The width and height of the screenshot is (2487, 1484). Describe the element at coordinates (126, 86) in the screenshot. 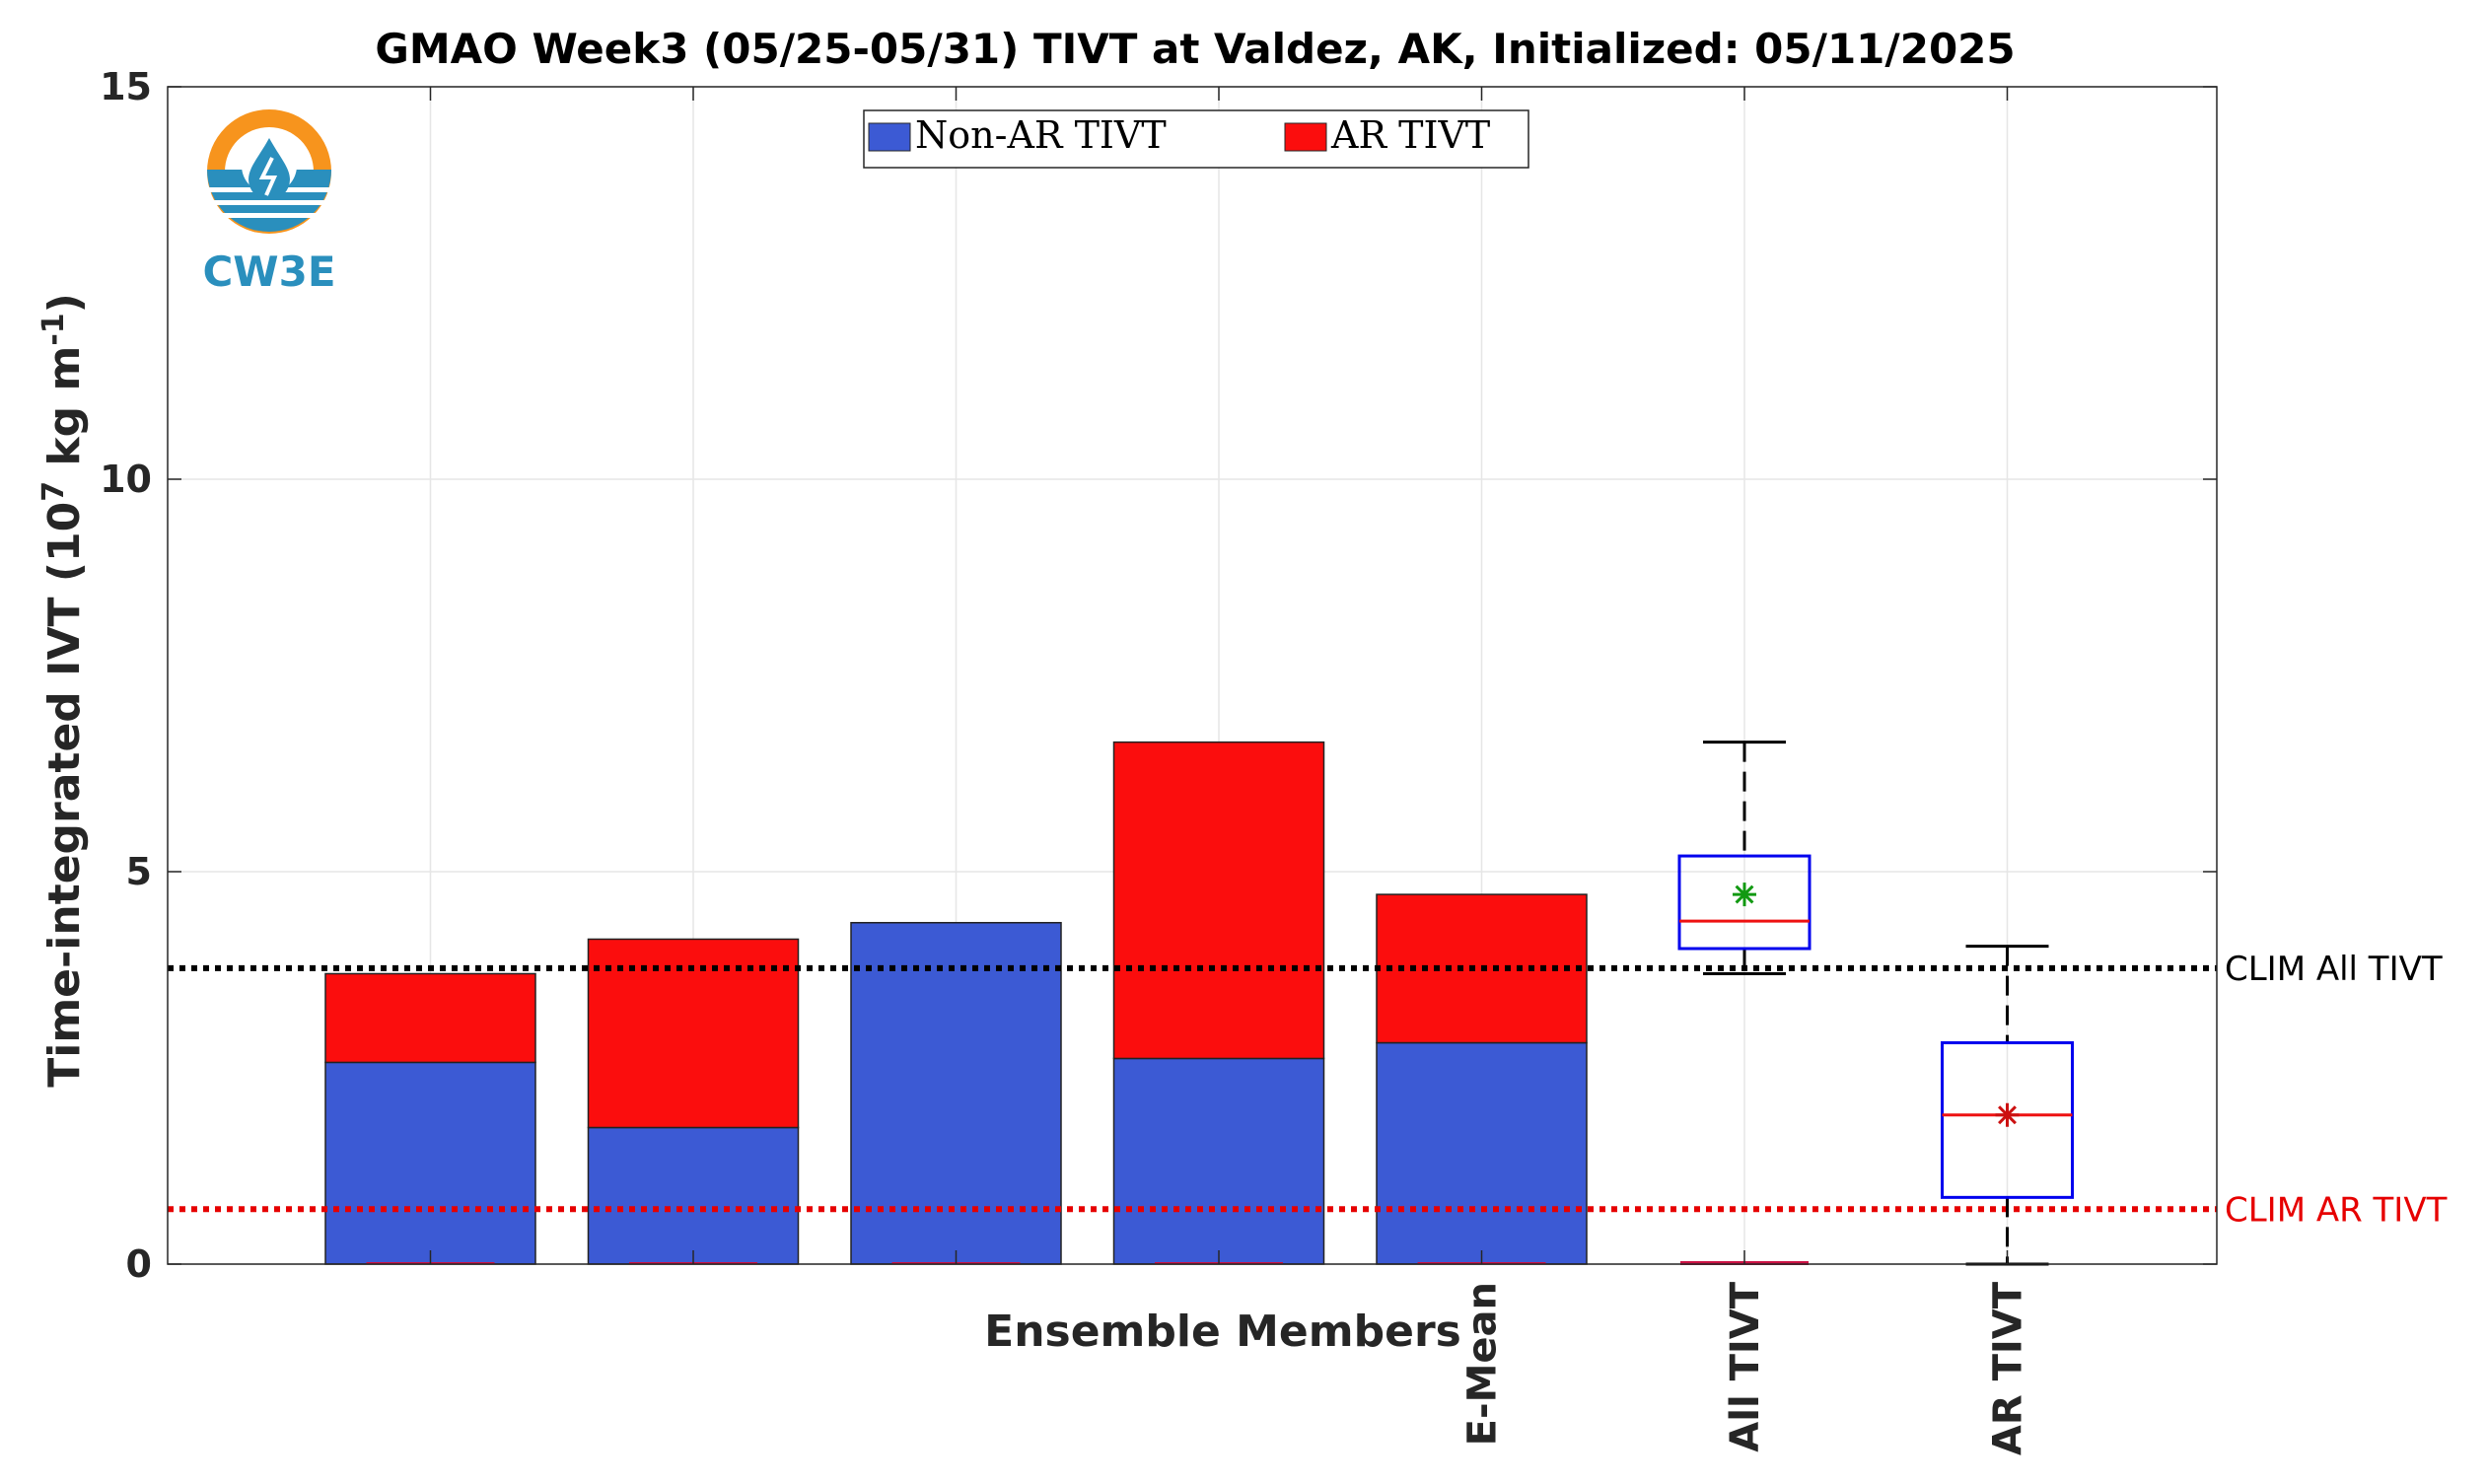

I see `y-tick-label: 15` at that location.